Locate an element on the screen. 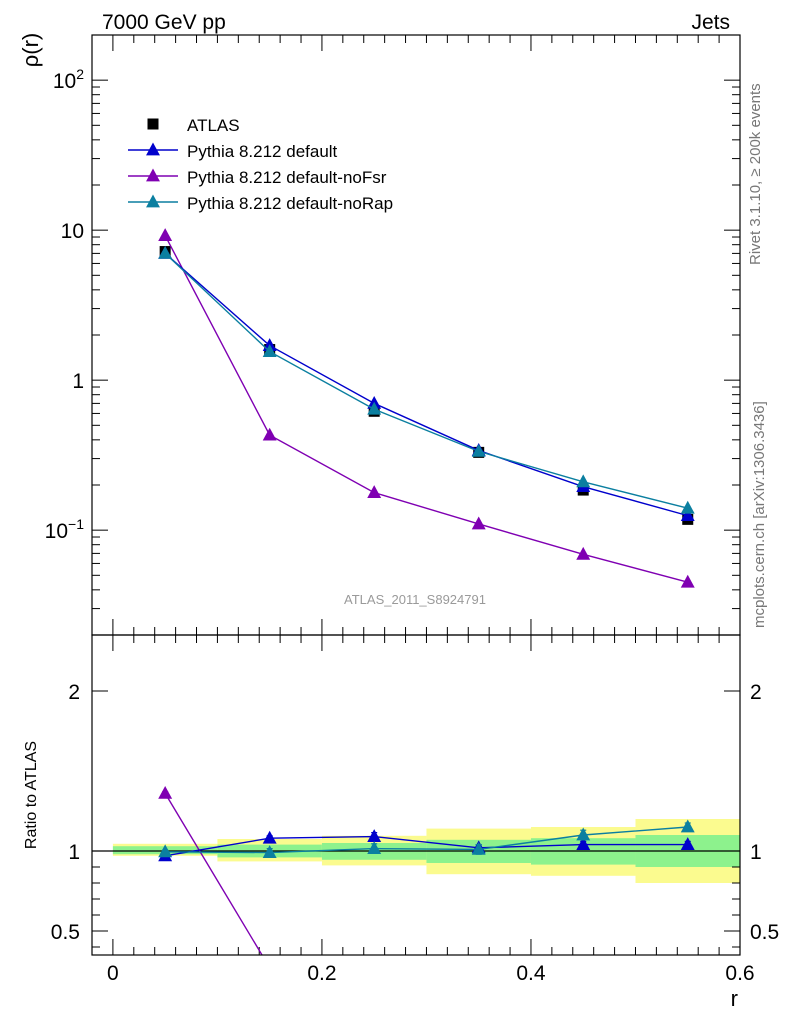 The image size is (786, 1024). main-y-tick-labels: 10⁻¹ 1 10 10² is located at coordinates (65, 304).